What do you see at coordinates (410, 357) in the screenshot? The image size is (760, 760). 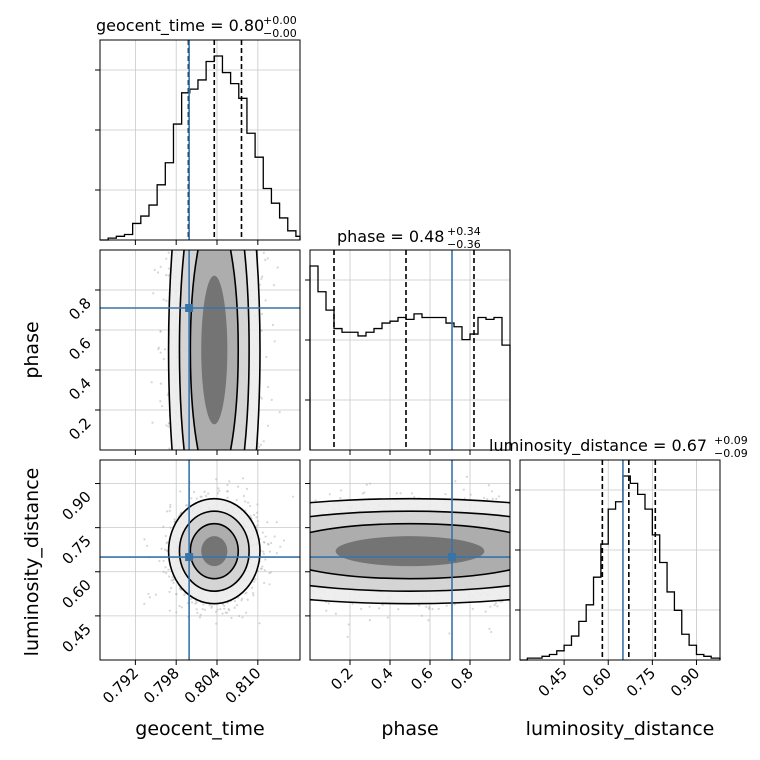 I see `histogram-phase` at bounding box center [410, 357].